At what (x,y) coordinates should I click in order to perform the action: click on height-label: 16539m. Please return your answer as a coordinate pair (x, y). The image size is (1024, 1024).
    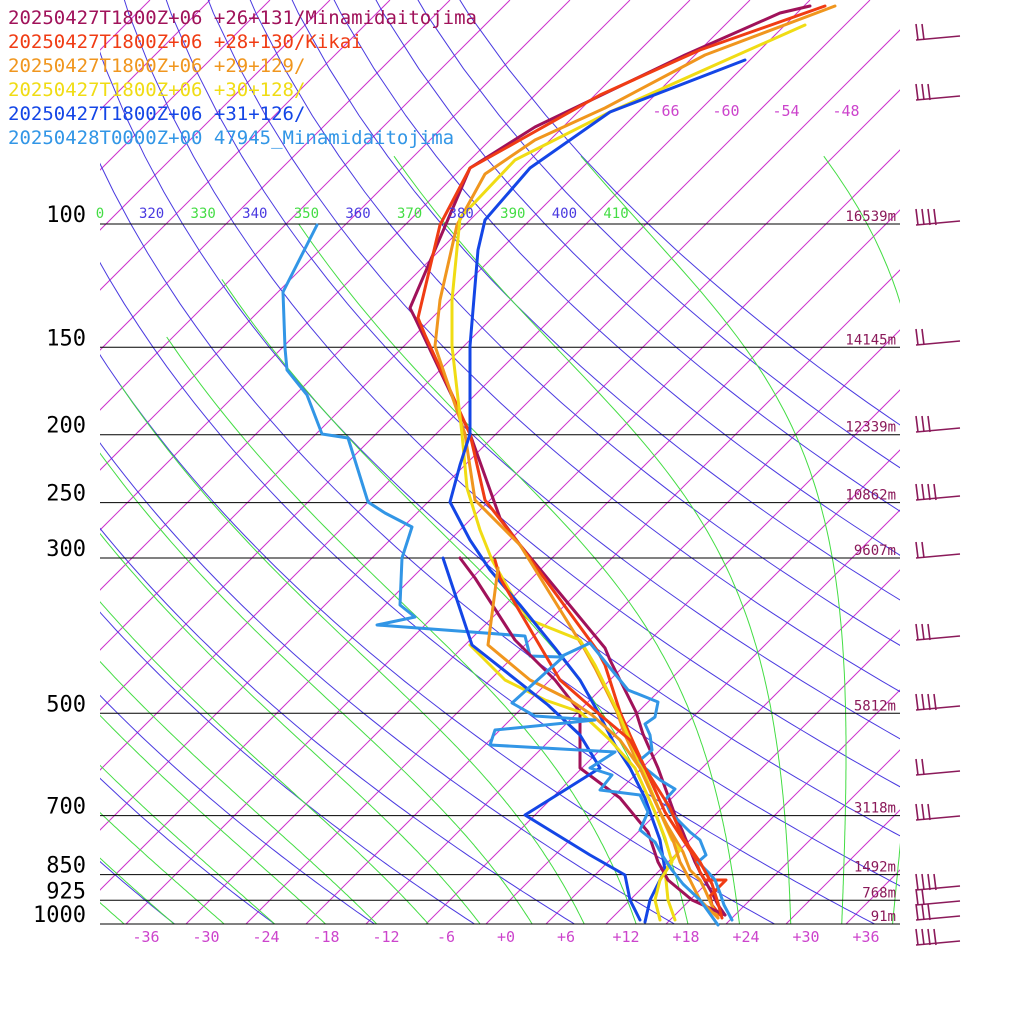
    Looking at the image, I should click on (870, 217).